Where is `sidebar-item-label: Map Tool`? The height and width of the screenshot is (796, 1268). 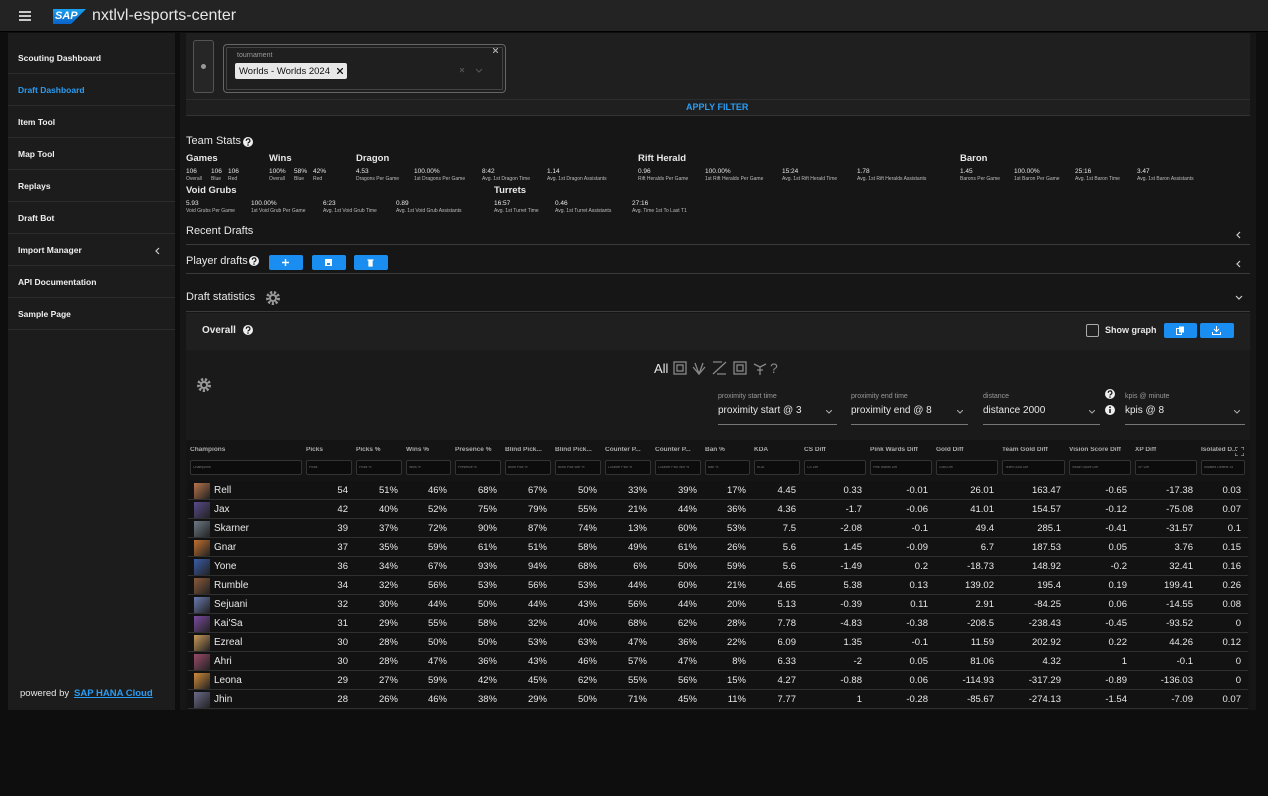
sidebar-item-label: Map Tool is located at coordinates (36, 154).